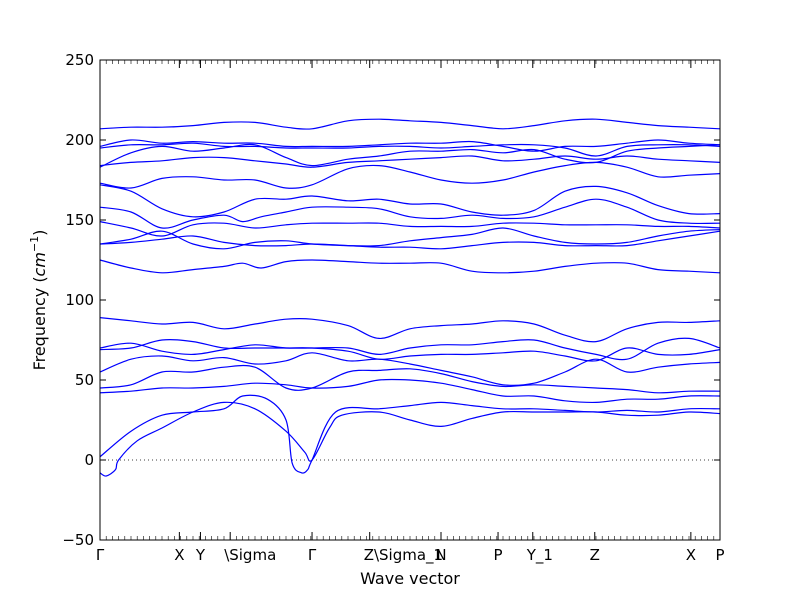 The height and width of the screenshot is (600, 800). I want to click on y-axis-label-suffix: ), so click(39, 233).